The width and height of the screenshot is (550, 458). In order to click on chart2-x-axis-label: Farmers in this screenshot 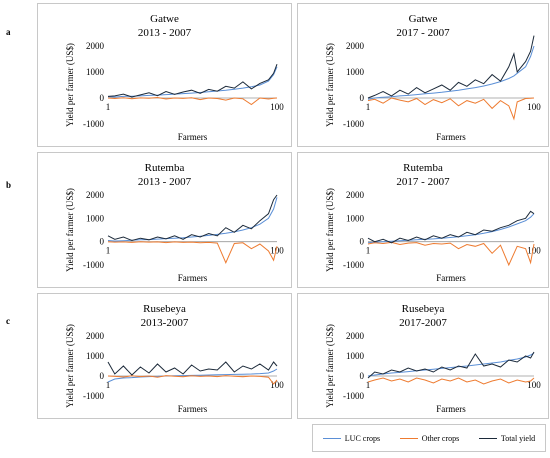, I will do `click(451, 137)`.